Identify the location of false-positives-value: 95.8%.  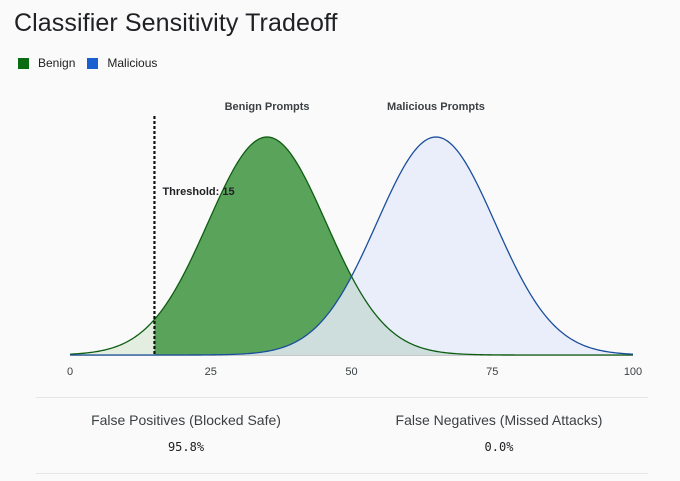
(186, 447).